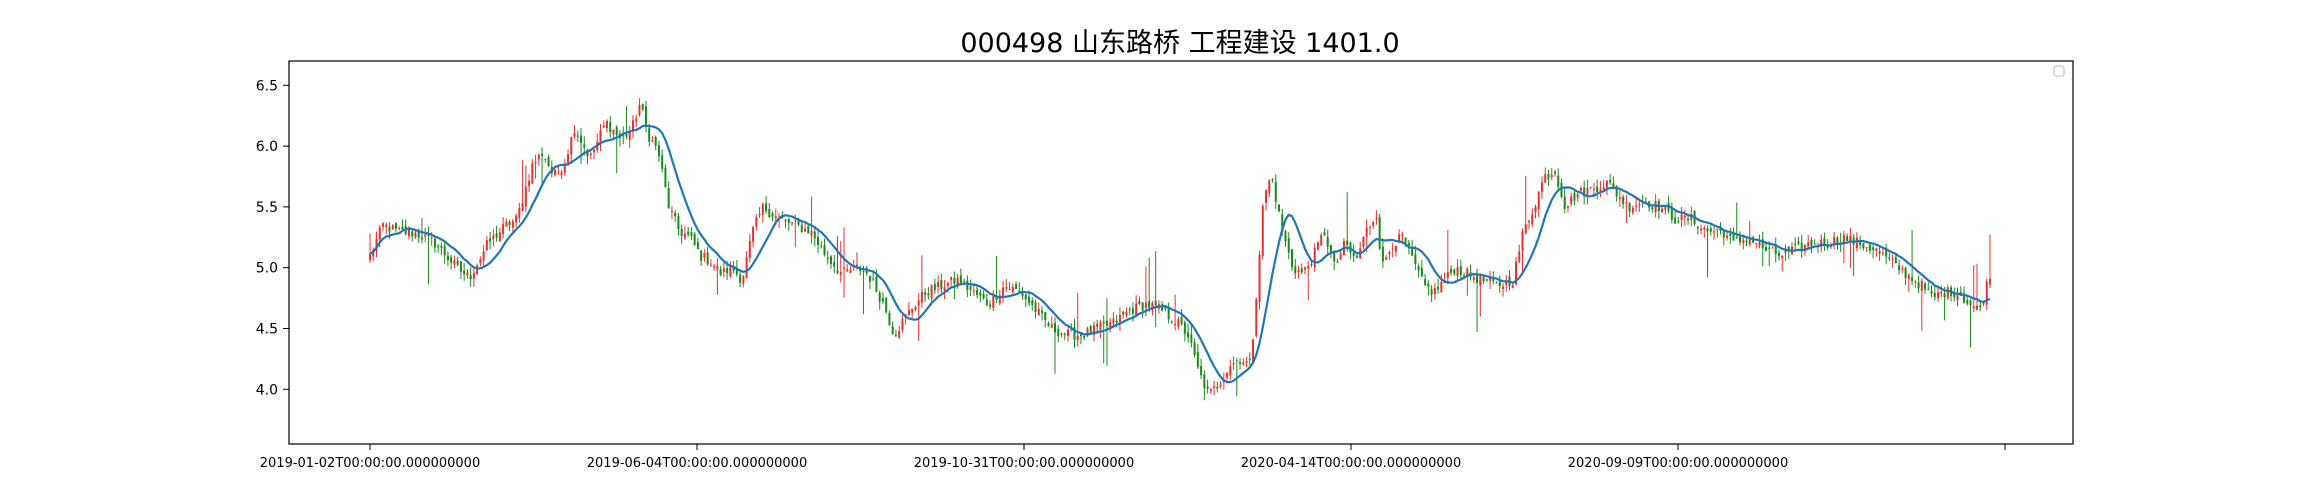 The height and width of the screenshot is (500, 2300). I want to click on x-tick-label: 2019-10-31T00:00:00.000000000, so click(1024, 463).